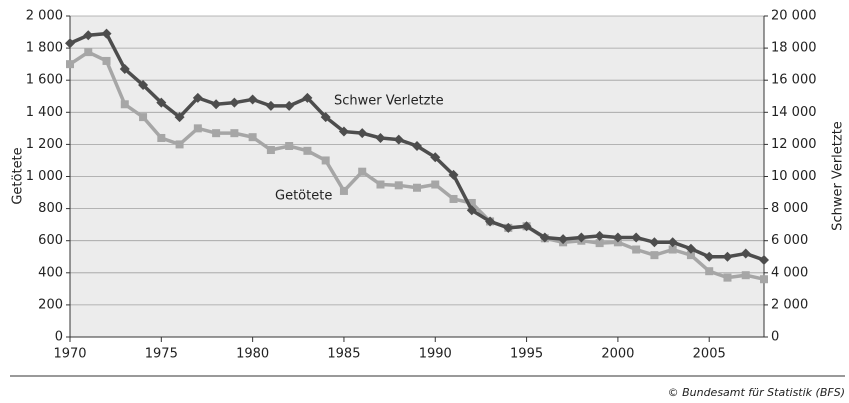  I want to click on annotation: Schwer Verletzte, so click(389, 101).